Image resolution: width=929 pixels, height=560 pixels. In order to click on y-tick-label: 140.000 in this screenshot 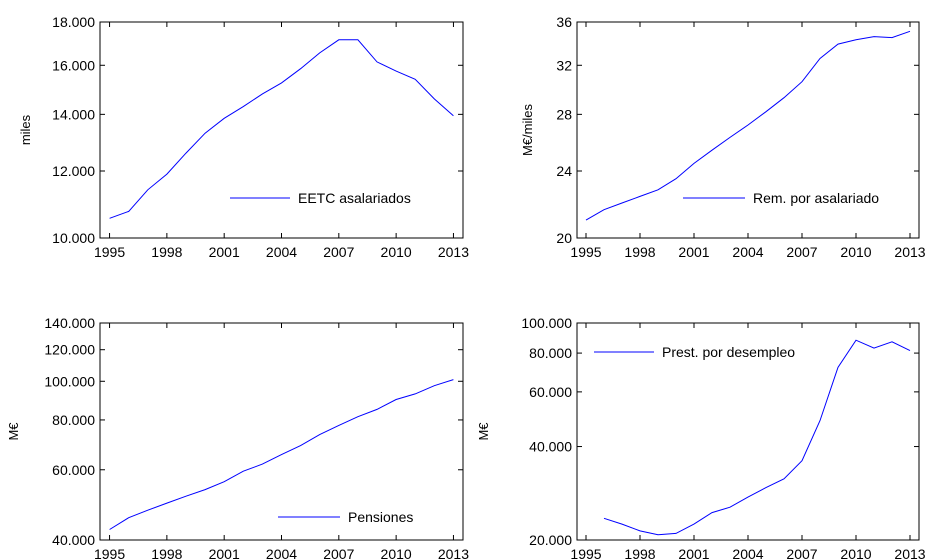, I will do `click(69, 323)`.